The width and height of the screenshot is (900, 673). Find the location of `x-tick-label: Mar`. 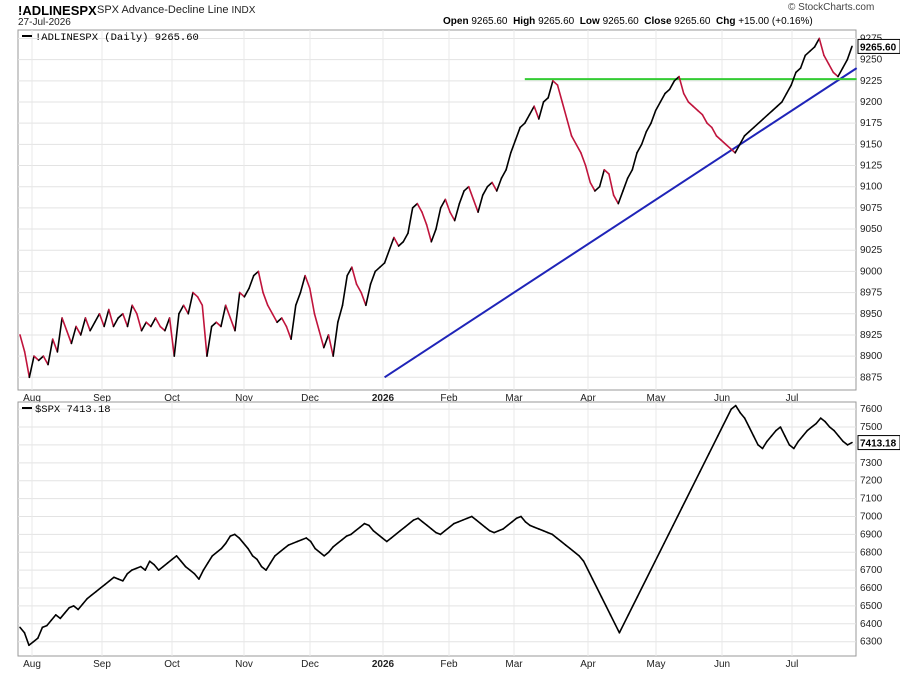

x-tick-label: Mar is located at coordinates (514, 398).